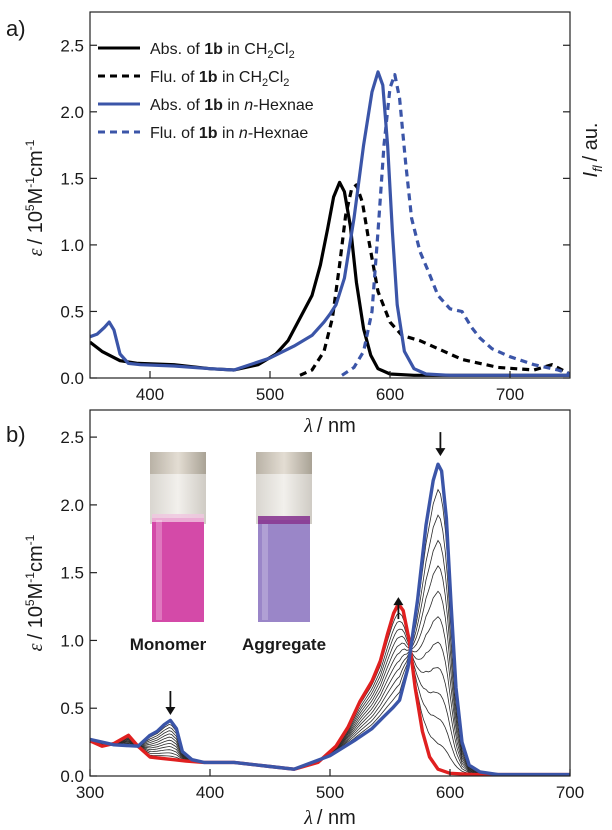 This screenshot has width=612, height=830. I want to click on legend-label-abs-ch2cl2: Abs. of 1b in CH2Cl2, so click(222, 51).